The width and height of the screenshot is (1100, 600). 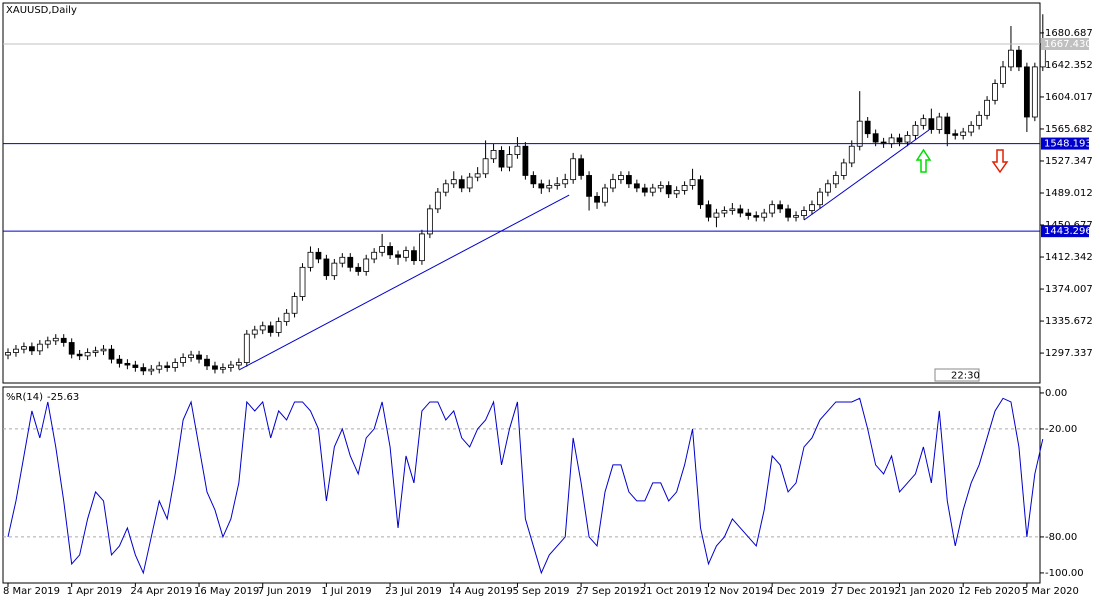 I want to click on x-tick-label: 16 May 2019, so click(x=226, y=591).